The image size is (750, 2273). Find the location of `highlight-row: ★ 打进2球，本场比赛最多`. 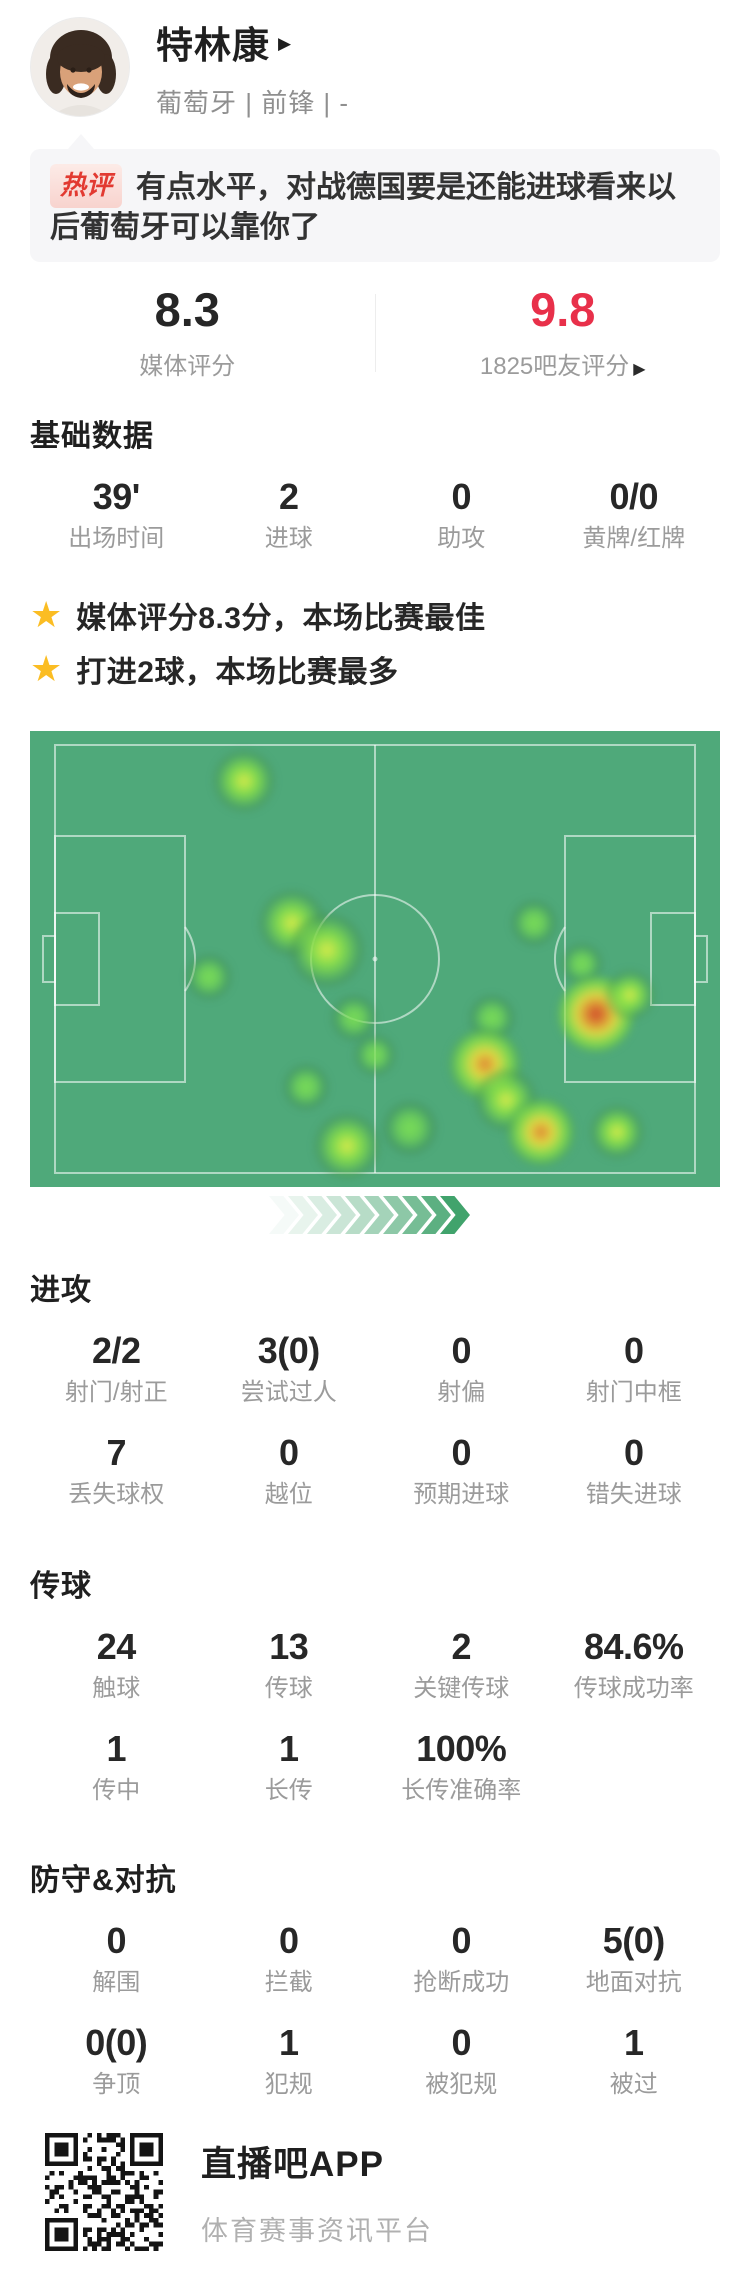

highlight-row: ★ 打进2球，本场比赛最多 is located at coordinates (375, 669).